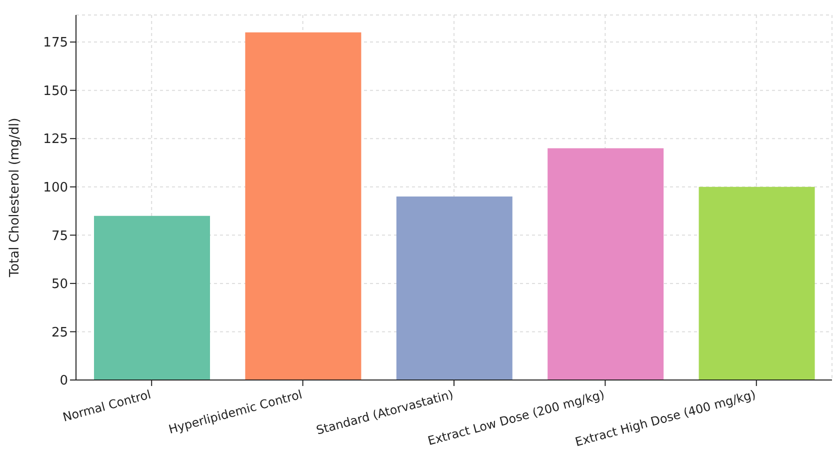 This screenshot has width=834, height=472. Describe the element at coordinates (15, 198) in the screenshot. I see `y-axis-title: Total Cholesterol (mg/dl)` at that location.